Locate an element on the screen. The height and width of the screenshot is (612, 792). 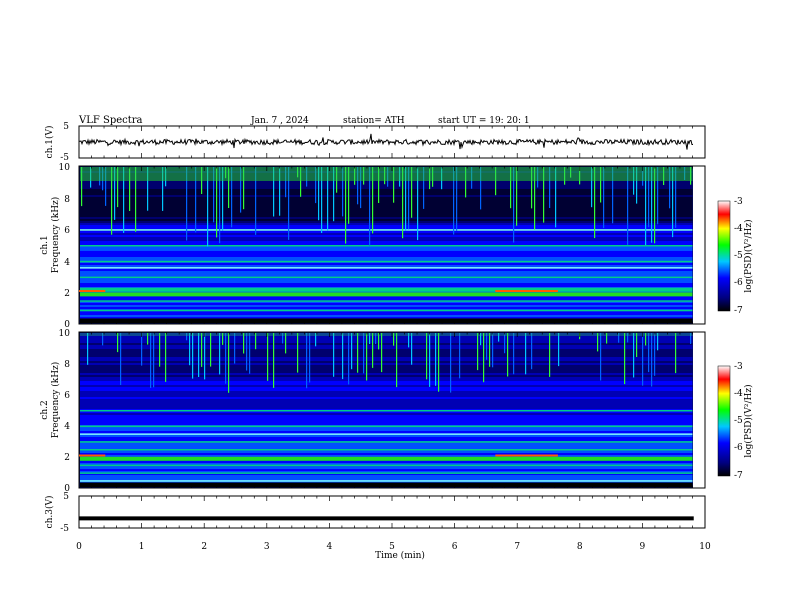
spec2-tick-10: 10 is located at coordinates (65, 334).